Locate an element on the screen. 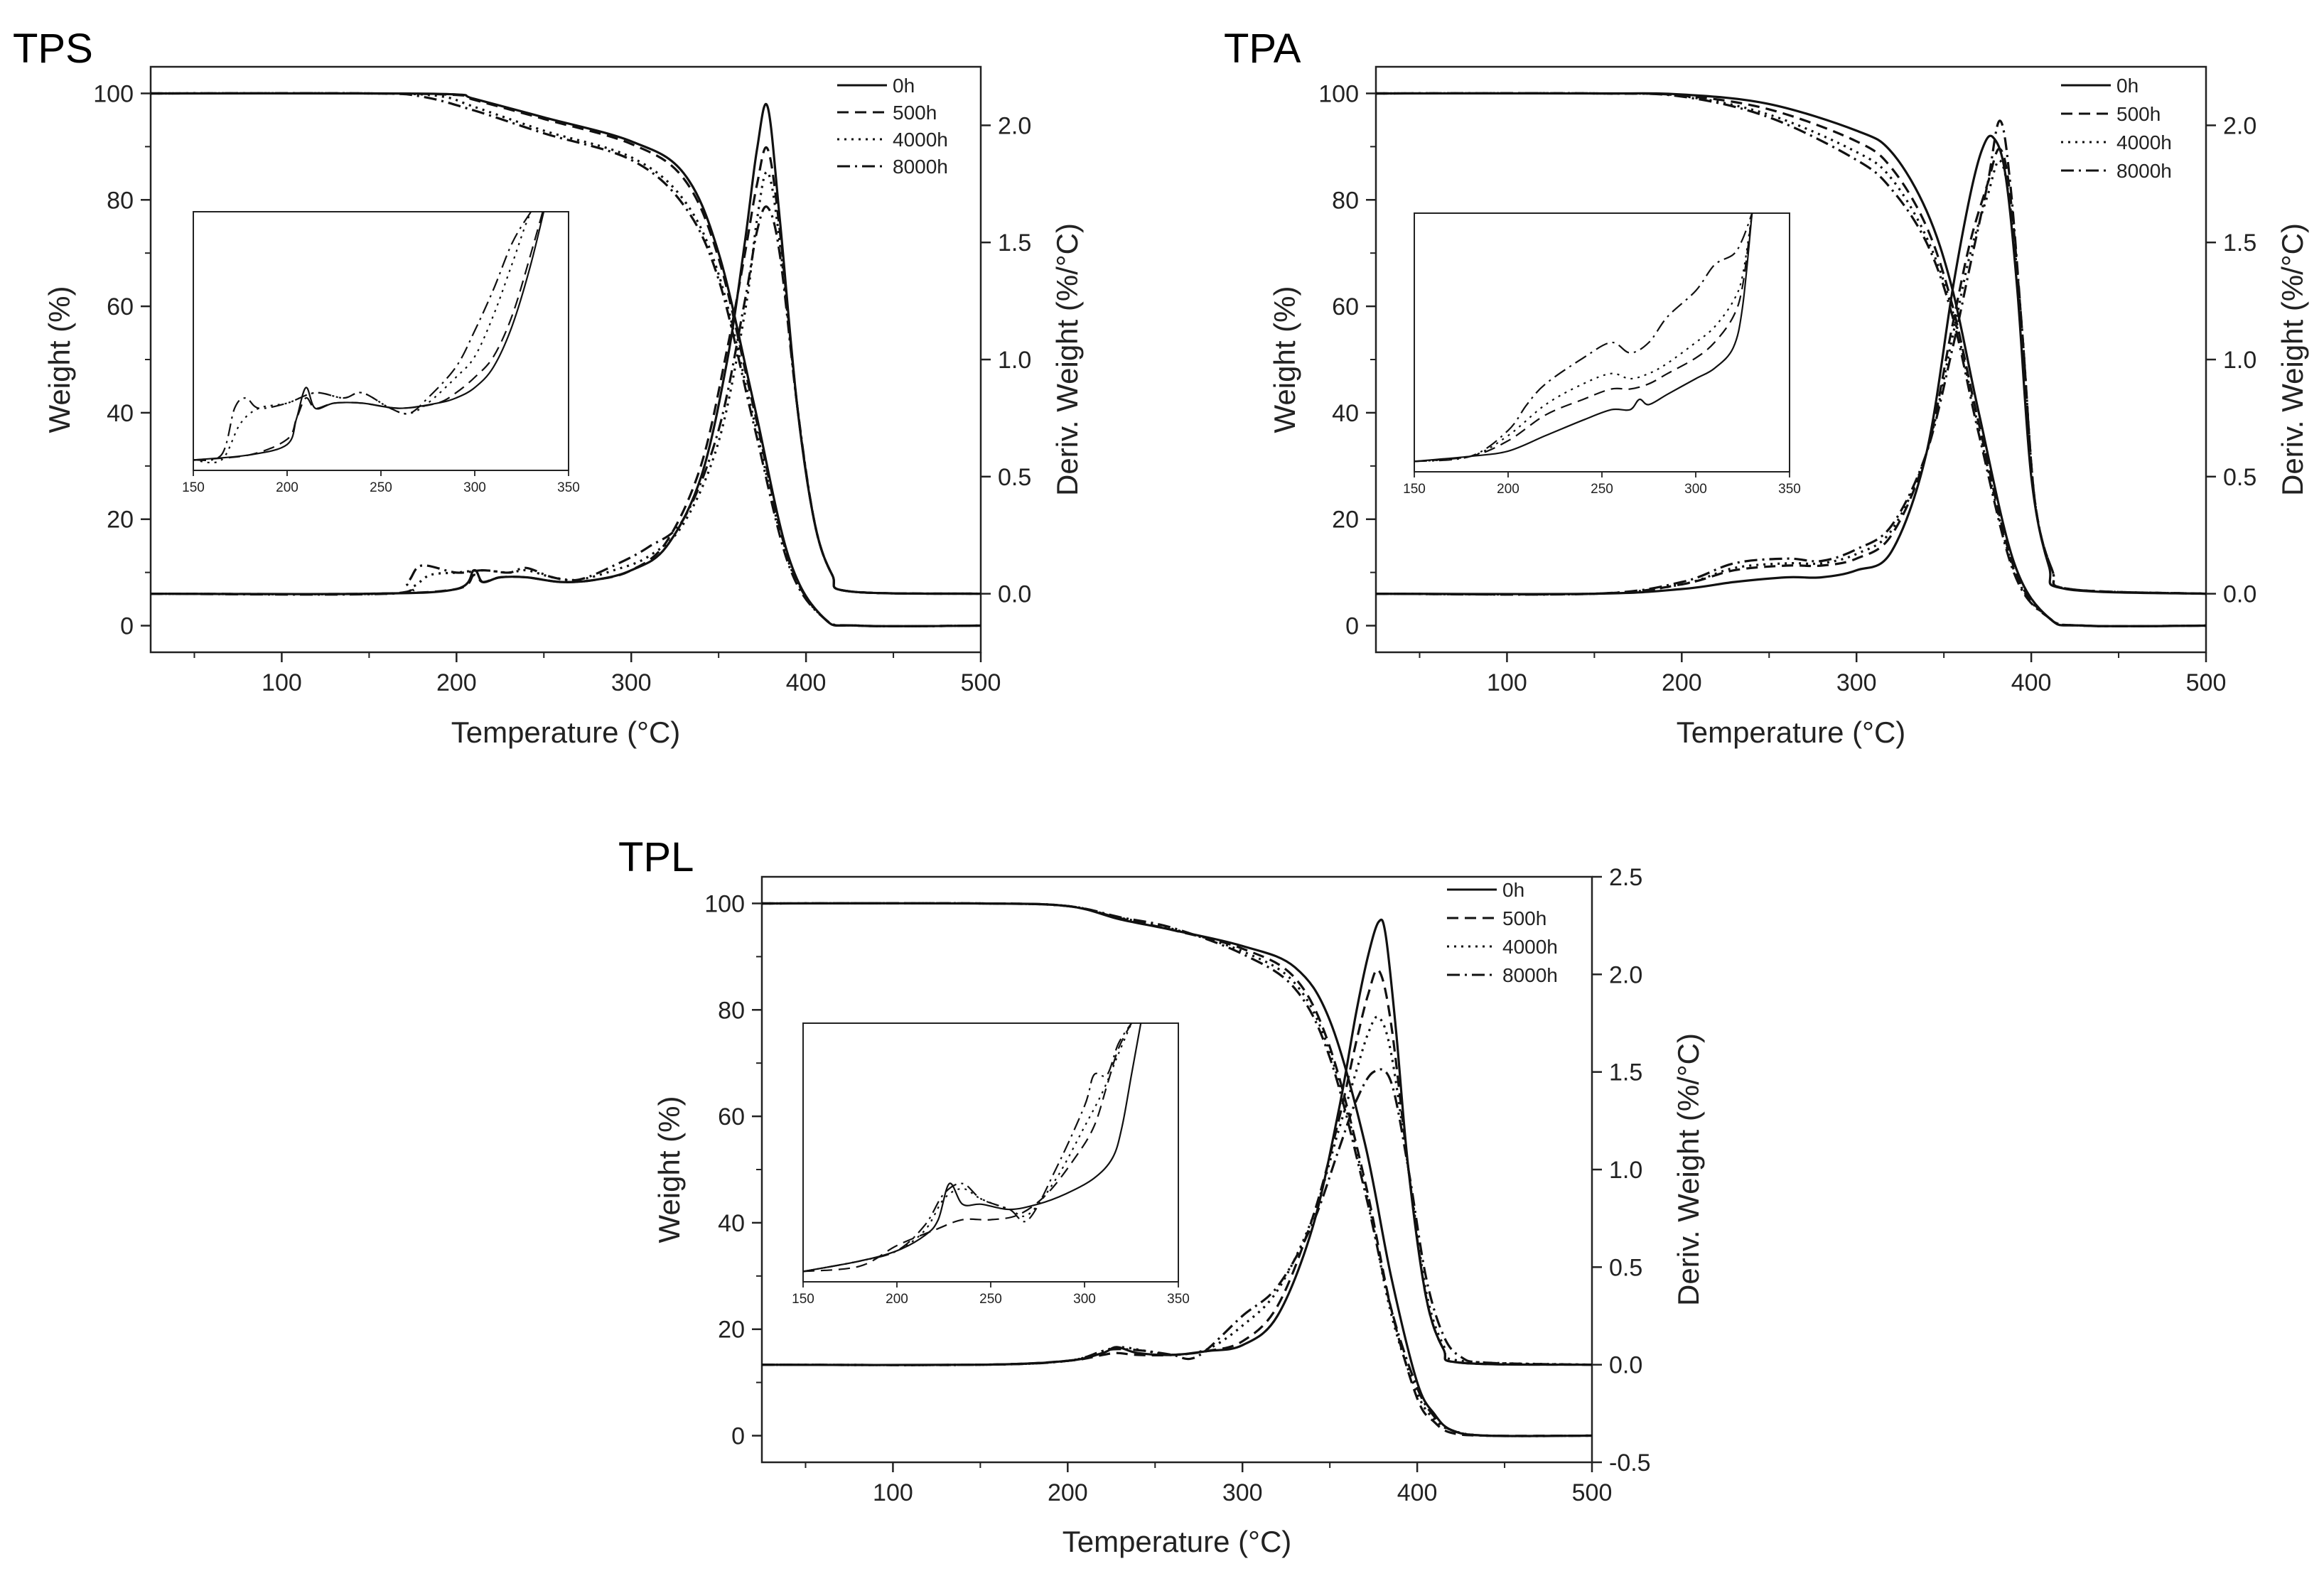 This screenshot has width=2324, height=1571. legend-label-0h: 0h is located at coordinates (904, 86).